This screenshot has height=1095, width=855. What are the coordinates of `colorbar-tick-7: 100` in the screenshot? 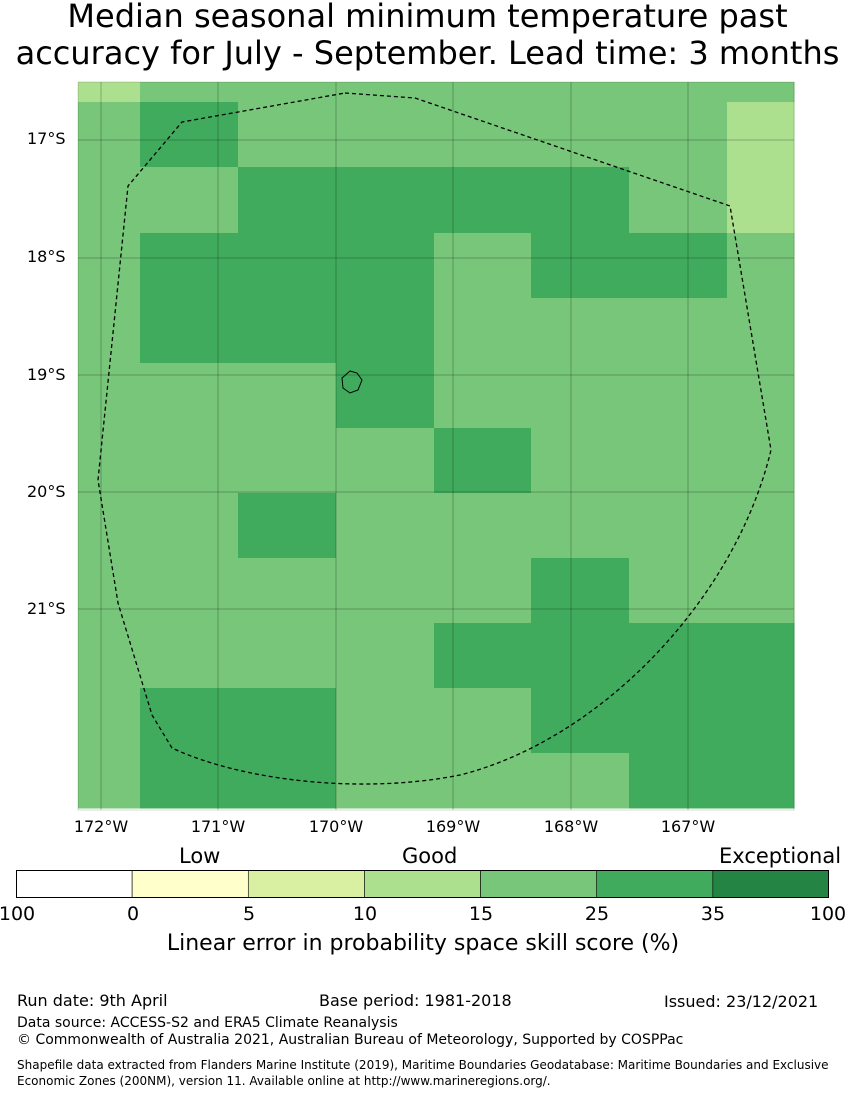 It's located at (828, 914).